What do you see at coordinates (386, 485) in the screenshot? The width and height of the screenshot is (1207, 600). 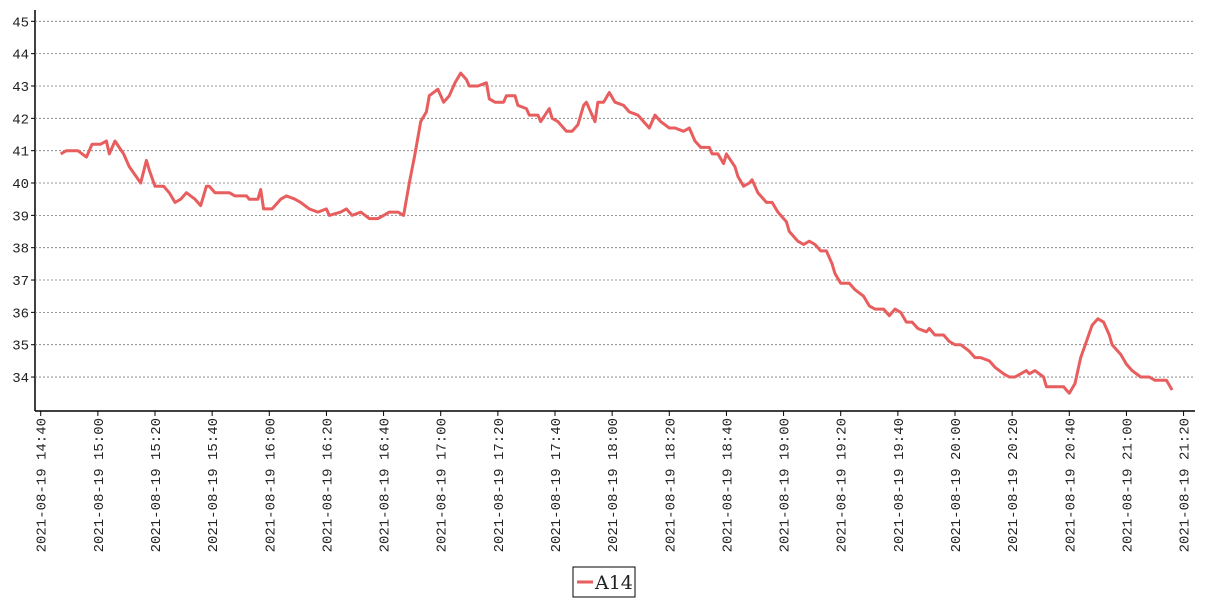 I see `x-tick-label: 2021-08-19 16:40` at bounding box center [386, 485].